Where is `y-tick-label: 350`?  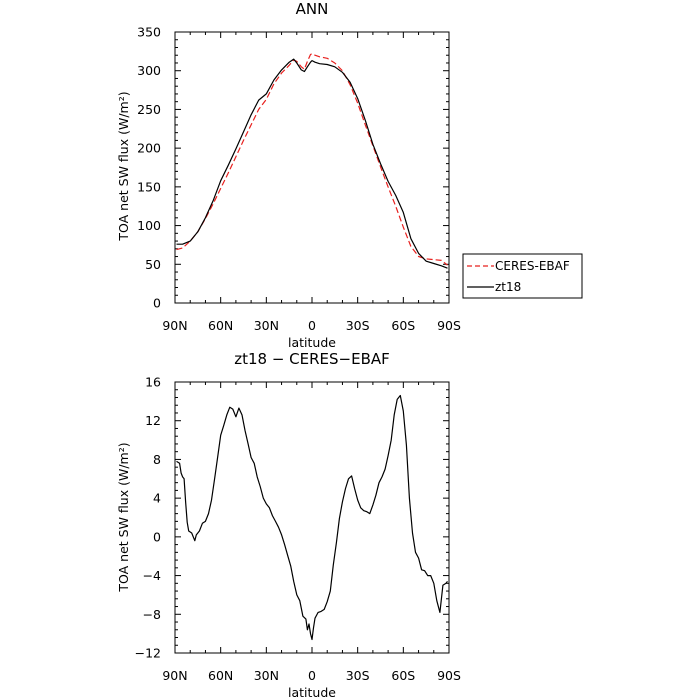 y-tick-label: 350 is located at coordinates (149, 32).